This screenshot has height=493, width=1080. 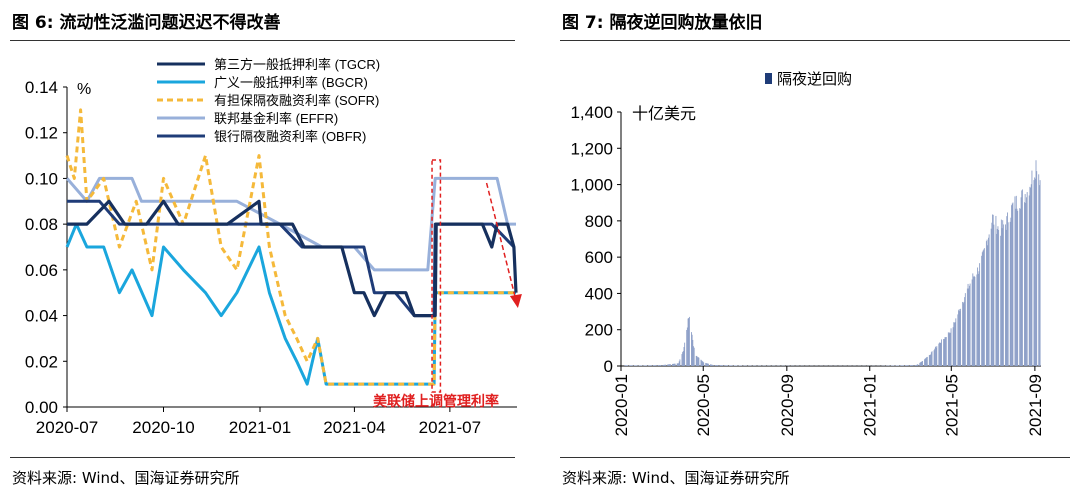 I want to click on right-source-note: 资料来源: Wind、国海证券研究所, so click(x=676, y=478).